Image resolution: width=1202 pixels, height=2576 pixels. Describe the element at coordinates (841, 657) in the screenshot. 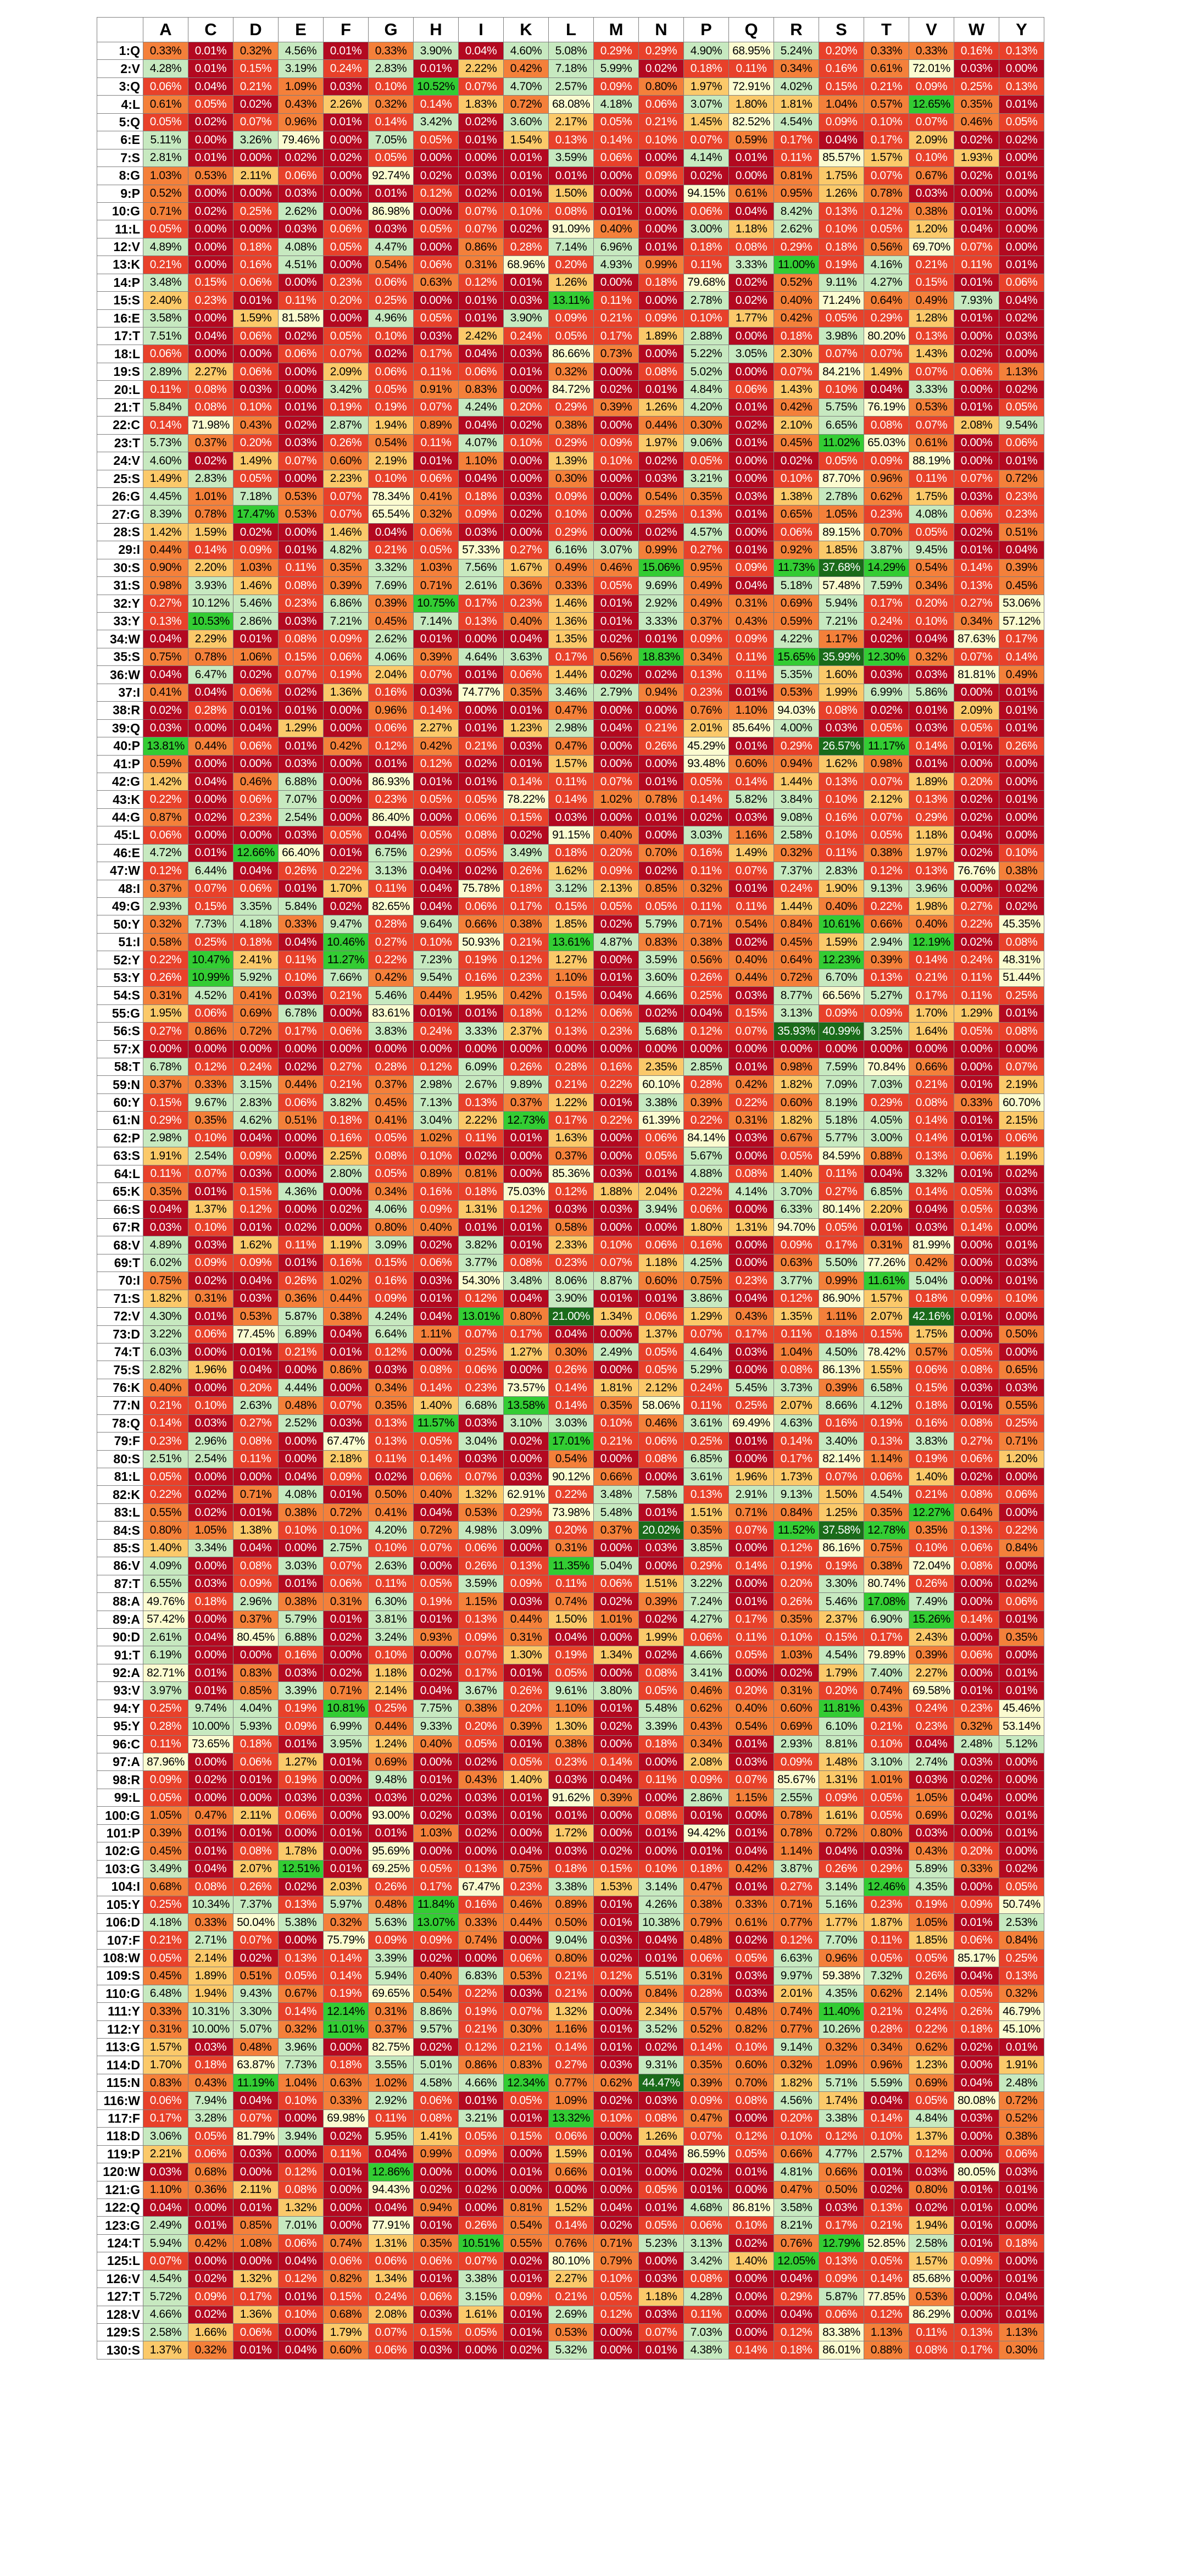

I see `heatmap-cell: 35.99%` at that location.